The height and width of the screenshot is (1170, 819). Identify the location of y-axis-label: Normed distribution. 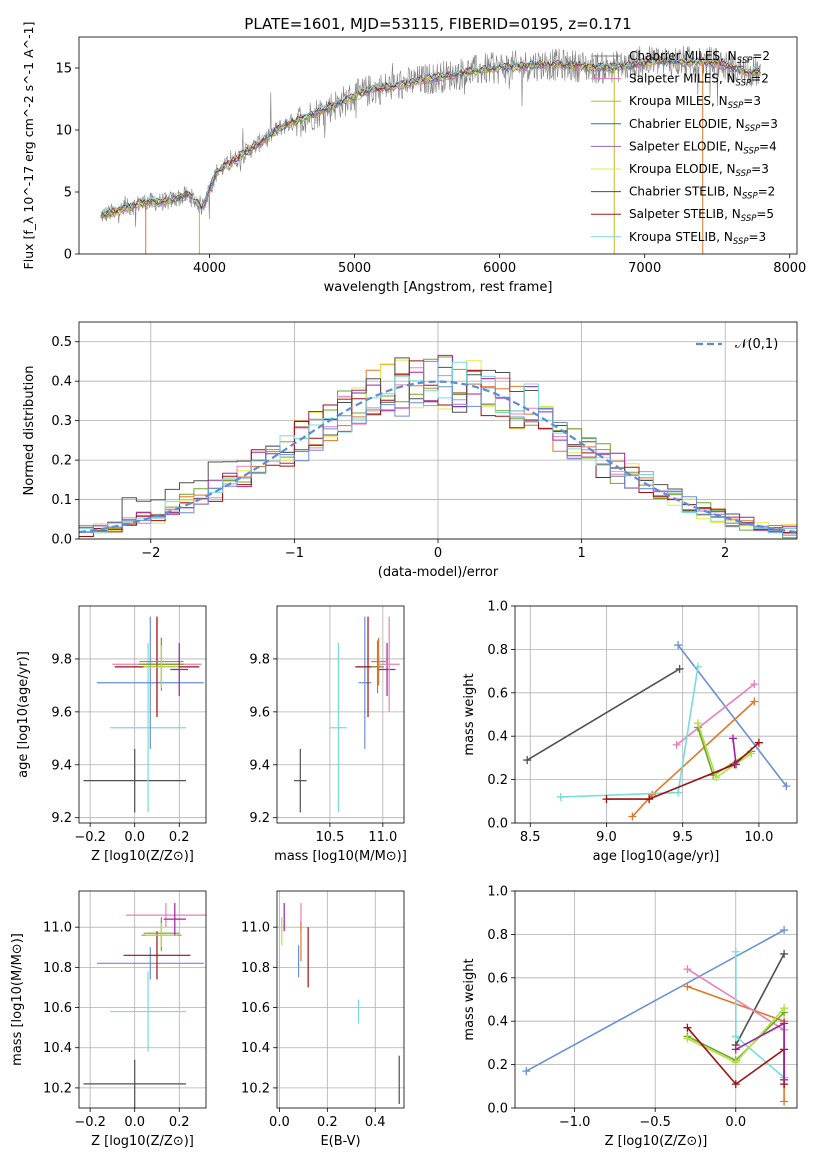
(29, 431).